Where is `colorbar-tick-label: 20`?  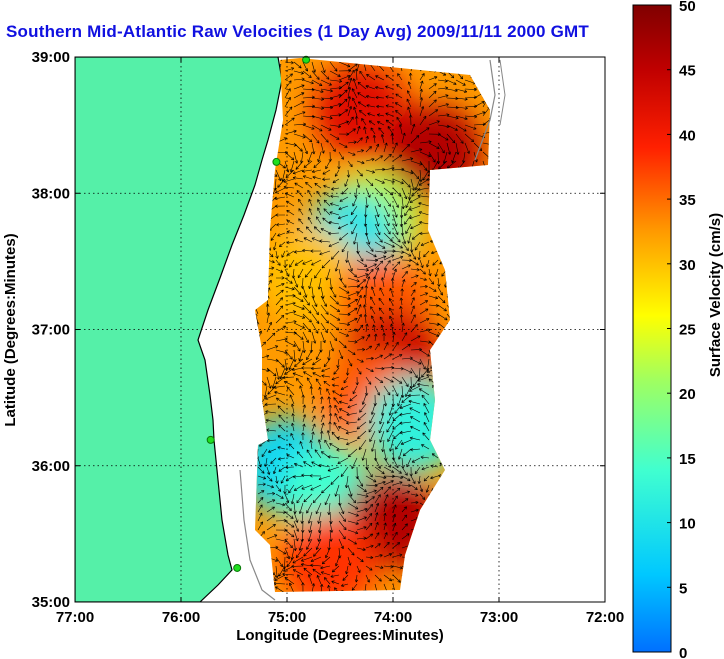
colorbar-tick-label: 20 is located at coordinates (687, 394).